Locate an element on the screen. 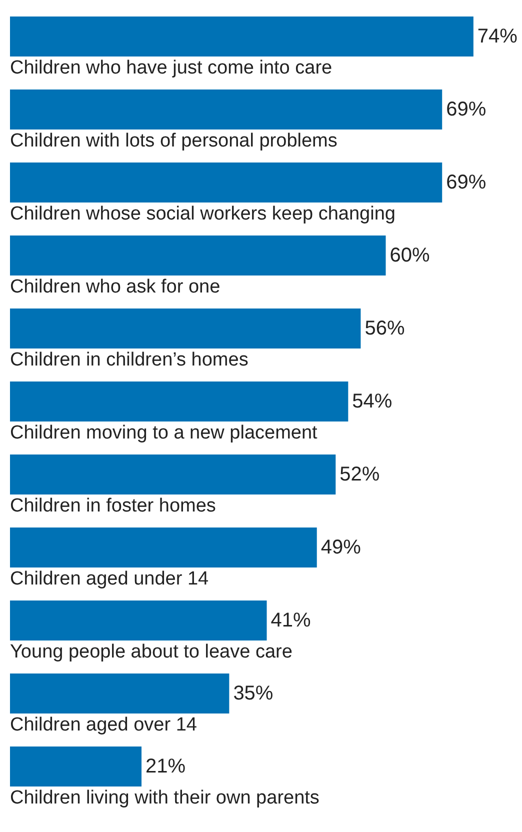  data-label: 35% is located at coordinates (253, 693).